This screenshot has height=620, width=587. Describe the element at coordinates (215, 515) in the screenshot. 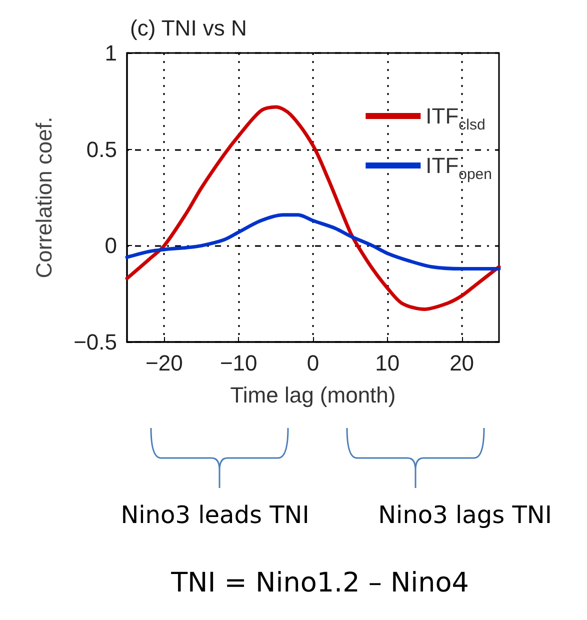

I see `text: Nino3 leads TNI` at that location.